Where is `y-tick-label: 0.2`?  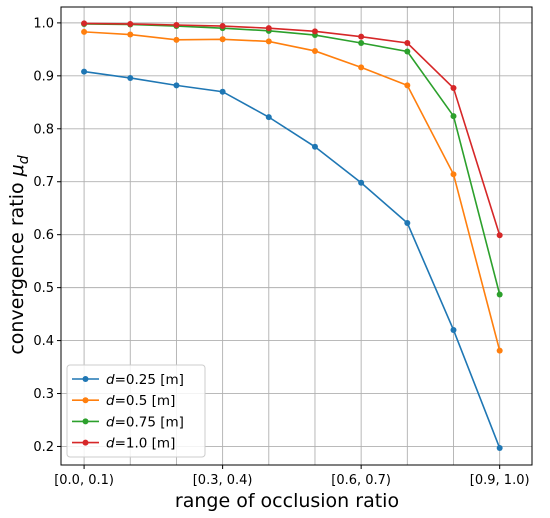 y-tick-label: 0.2 is located at coordinates (43, 447).